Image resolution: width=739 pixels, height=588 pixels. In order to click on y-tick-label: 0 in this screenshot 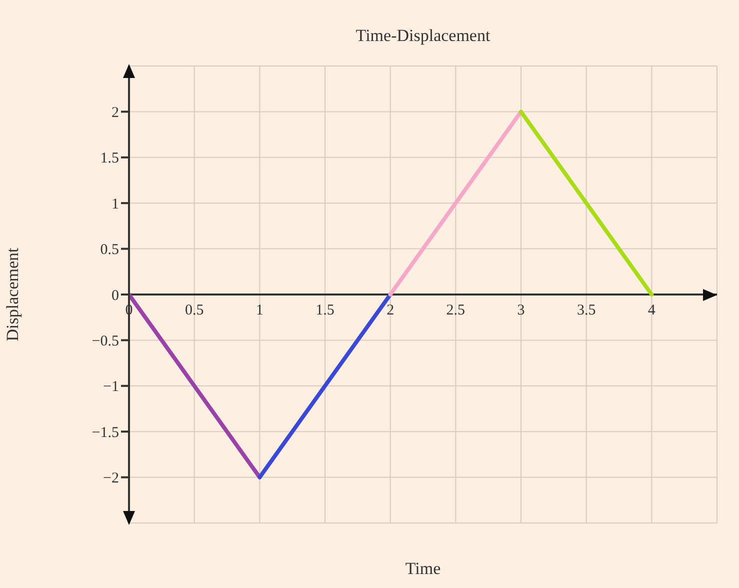, I will do `click(115, 296)`.